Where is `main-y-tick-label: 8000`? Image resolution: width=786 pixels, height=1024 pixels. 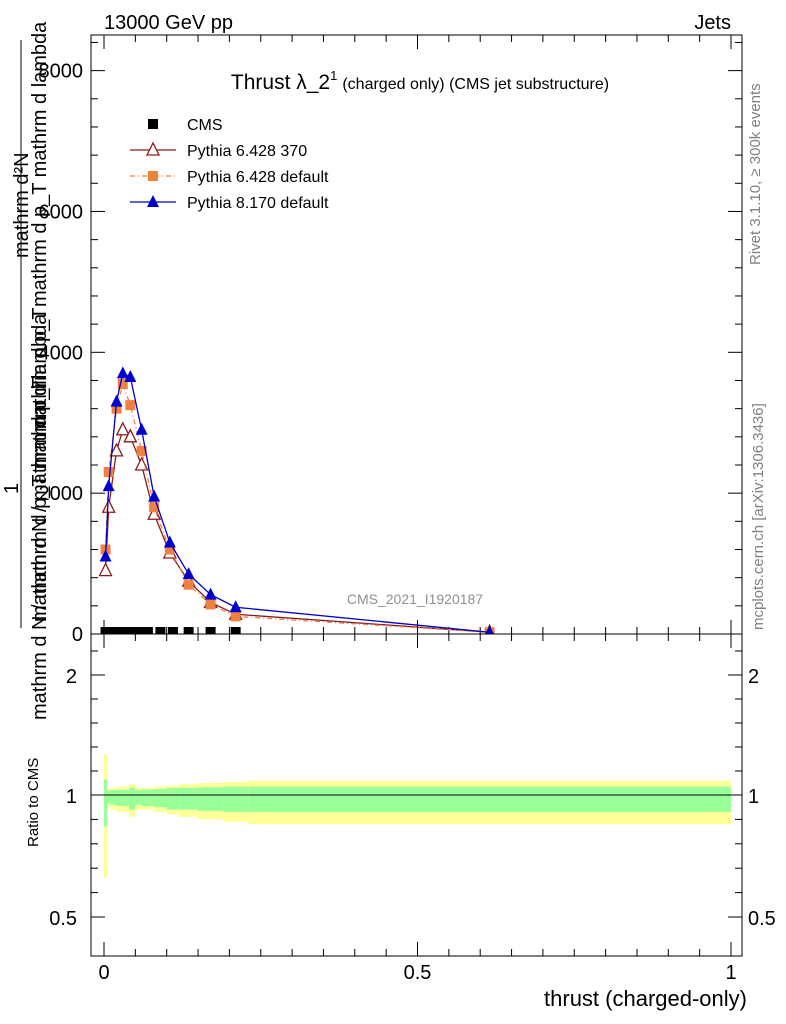
main-y-tick-label: 8000 is located at coordinates (61, 72).